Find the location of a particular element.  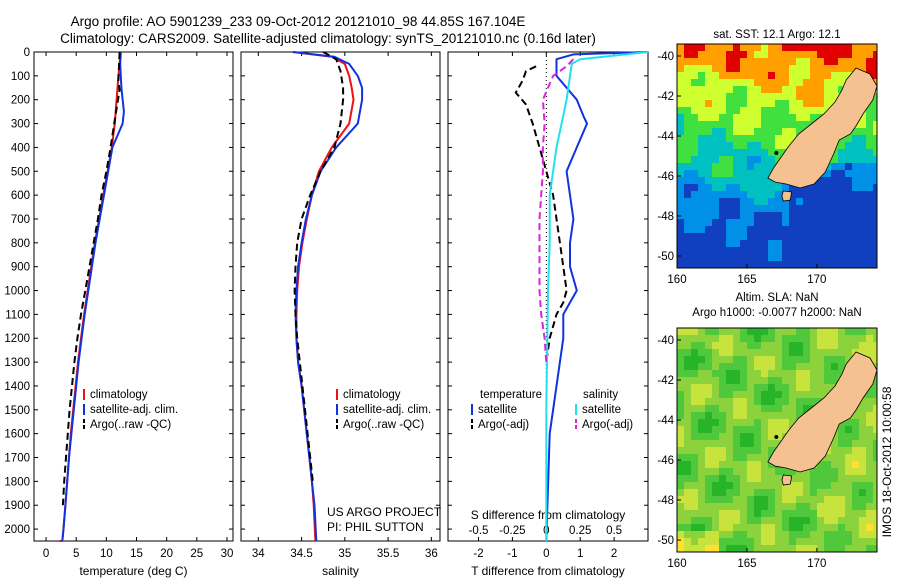

map-frame is located at coordinates (777, 156).